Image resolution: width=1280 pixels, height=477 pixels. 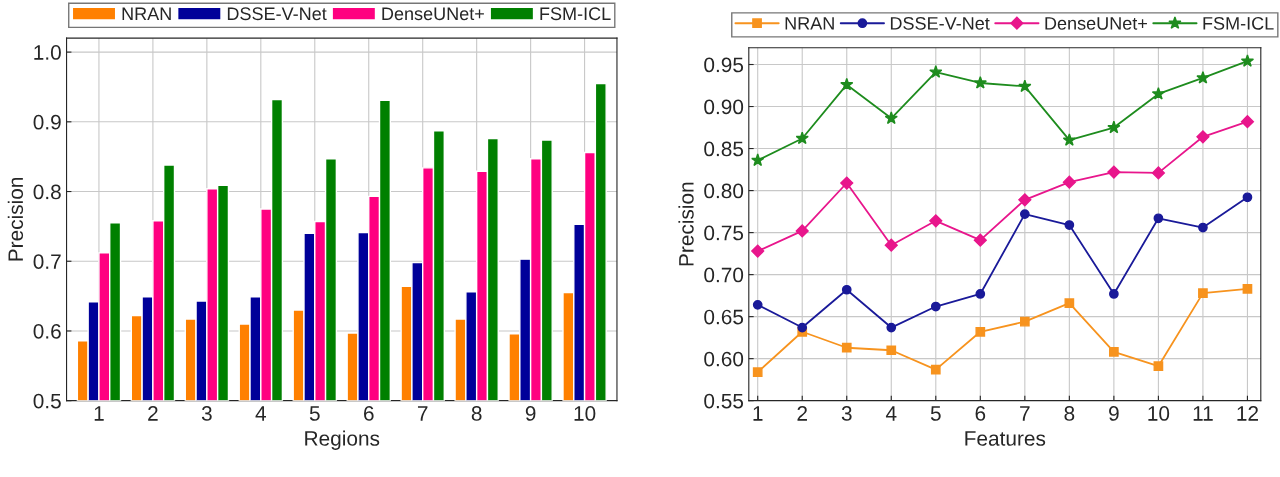 I want to click on x-axis-title: Regions, so click(x=342, y=440).